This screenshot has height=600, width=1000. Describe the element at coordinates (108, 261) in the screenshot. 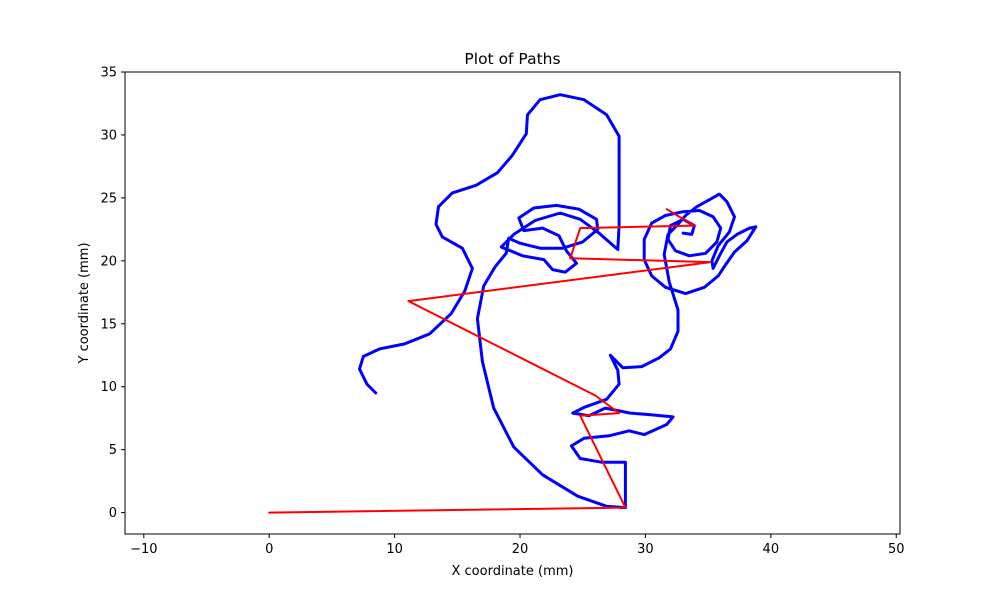

I see `y-tick-label: 20` at that location.